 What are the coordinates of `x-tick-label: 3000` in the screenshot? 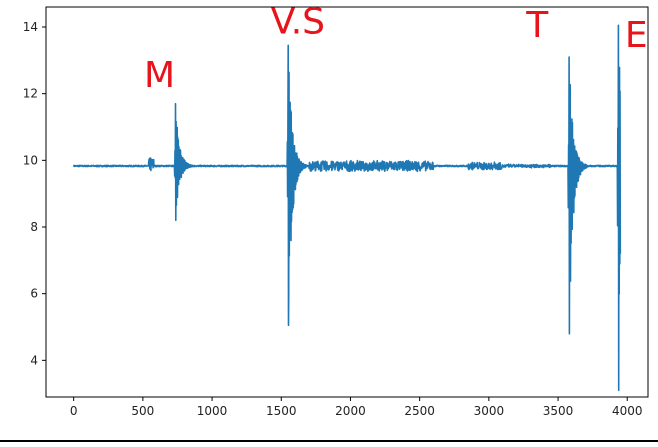 It's located at (489, 411).